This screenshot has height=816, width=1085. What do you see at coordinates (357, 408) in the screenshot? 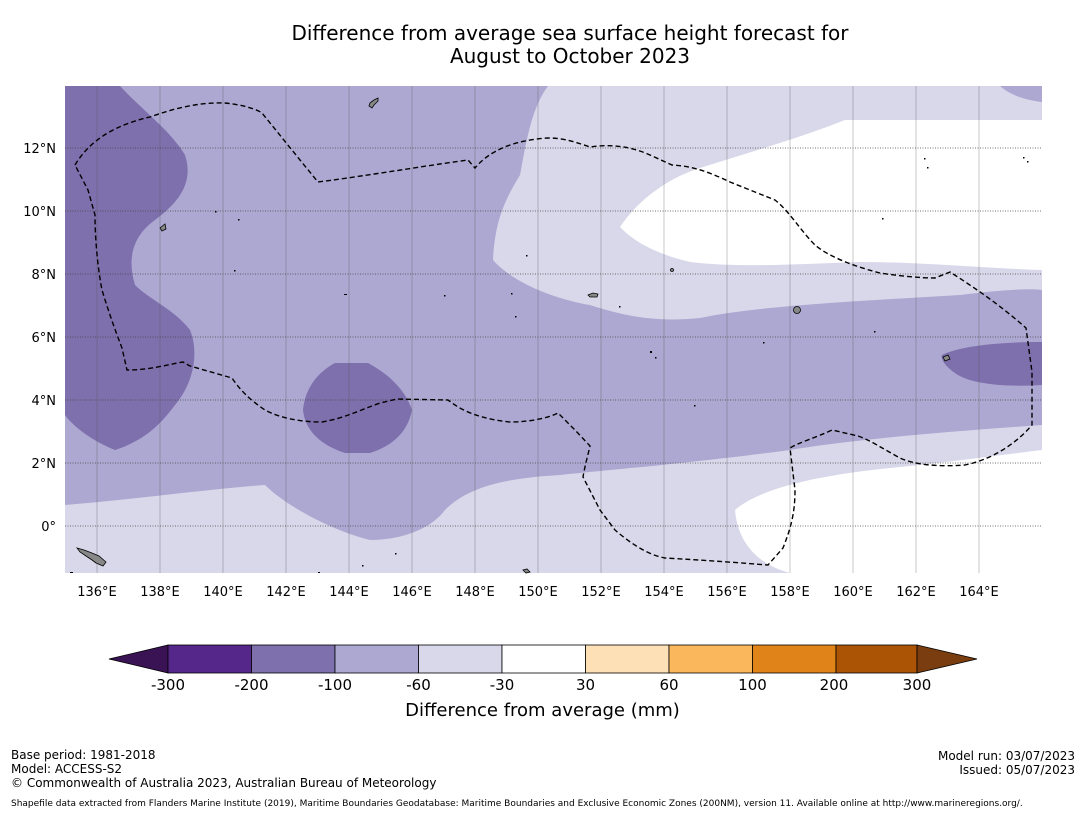
I see `contour-band-200-100-center` at bounding box center [357, 408].